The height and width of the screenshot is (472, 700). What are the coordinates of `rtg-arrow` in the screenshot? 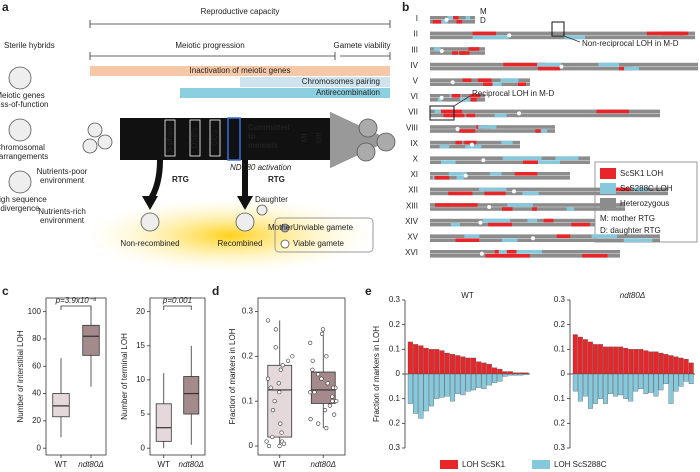 It's located at (155, 180).